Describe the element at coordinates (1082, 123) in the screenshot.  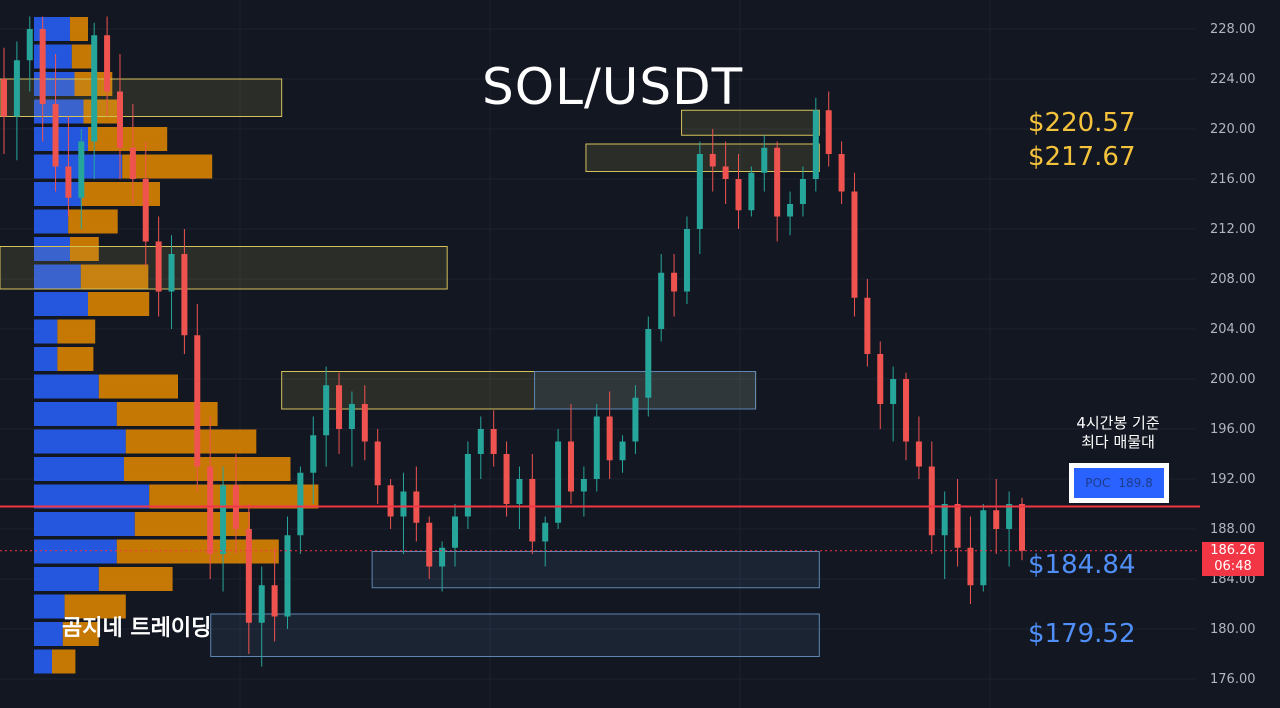
I see `level-label-220: $220.57` at that location.